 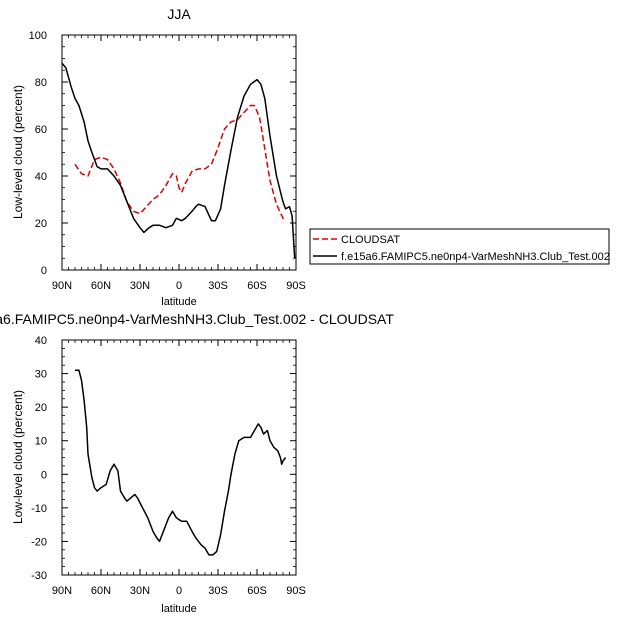 I want to click on y-tick-label: 30, so click(x=41, y=375).